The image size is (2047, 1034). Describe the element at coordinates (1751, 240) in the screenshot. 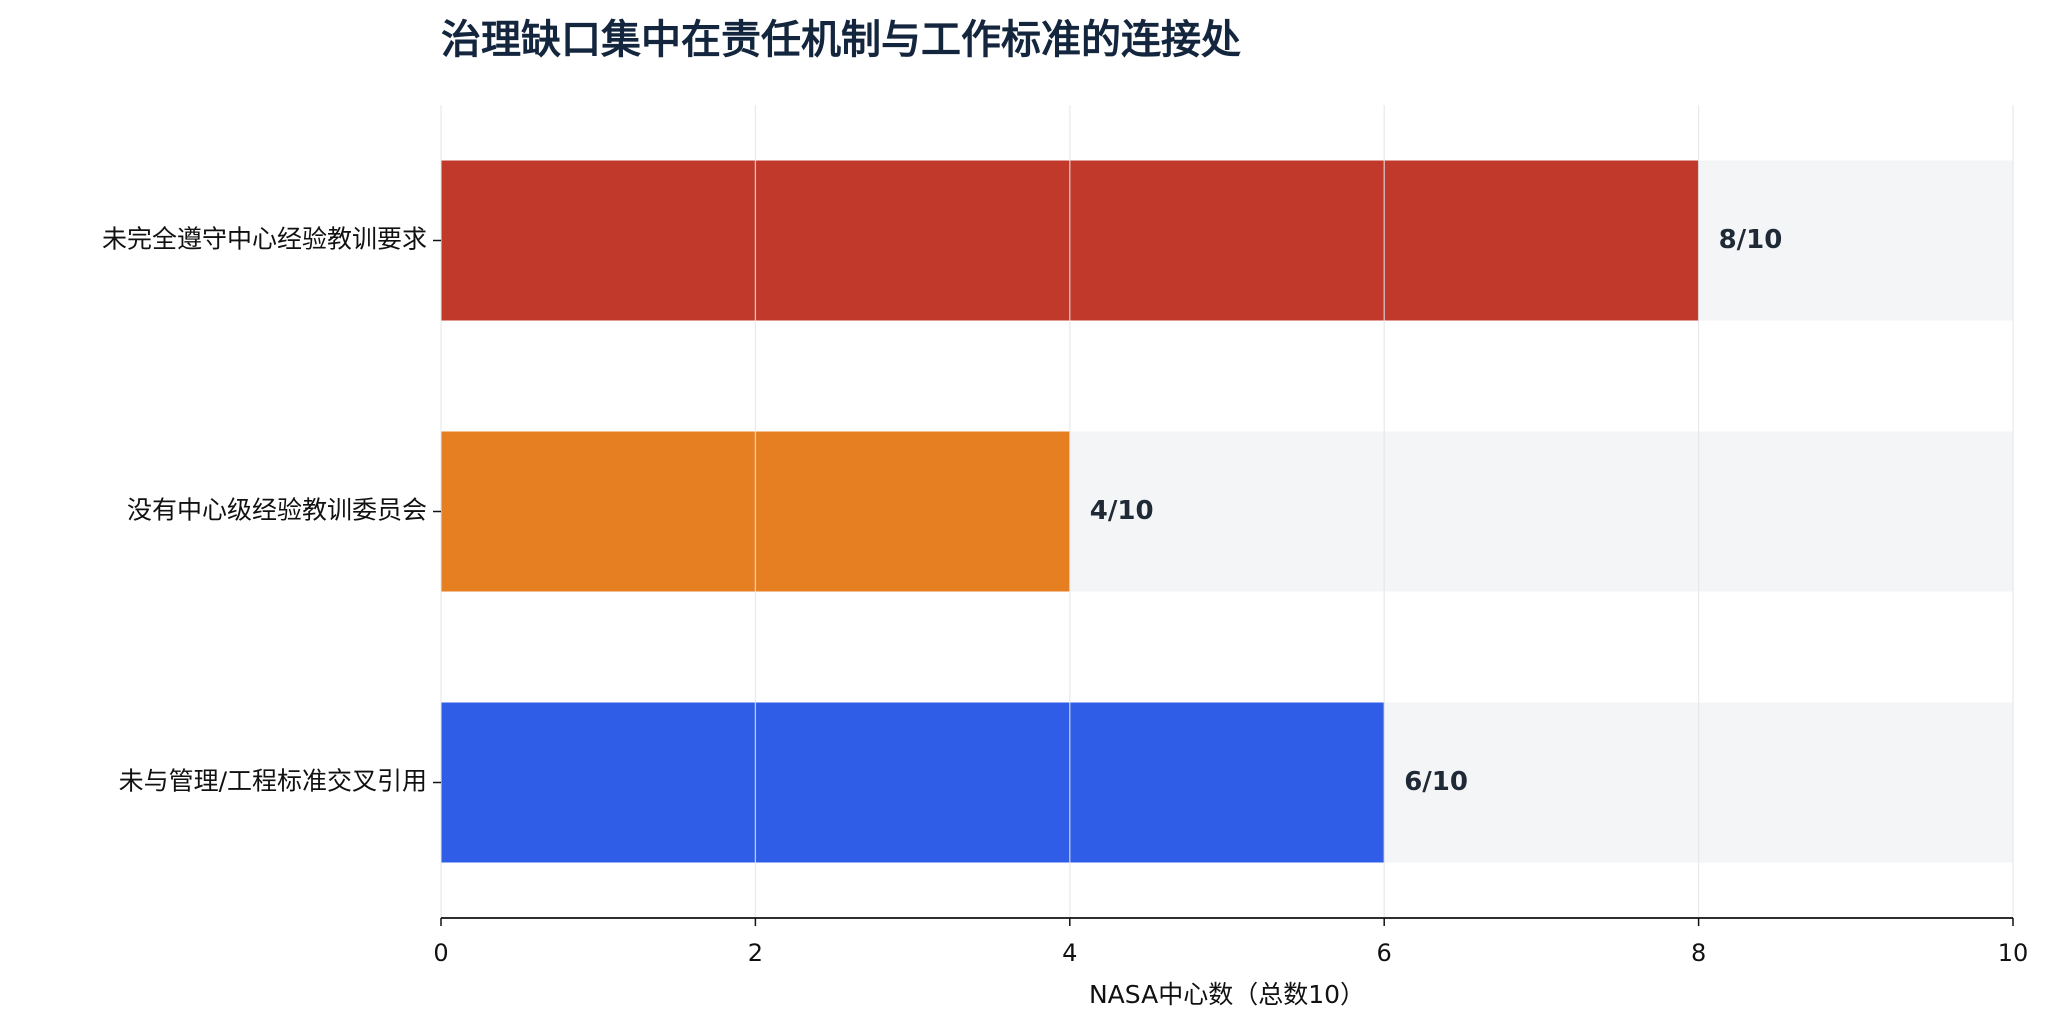

I see `value-label: 8/10` at that location.